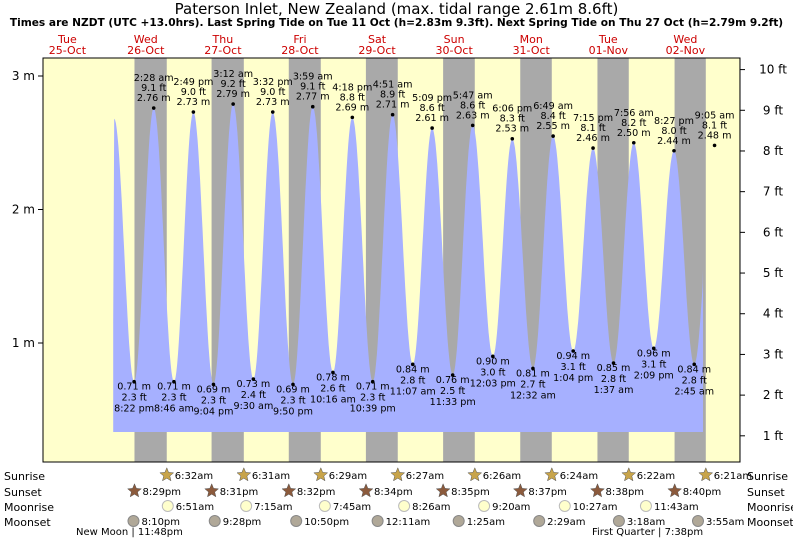 This screenshot has height=539, width=793. I want to click on extreme-label: 2.5 ft, so click(453, 391).